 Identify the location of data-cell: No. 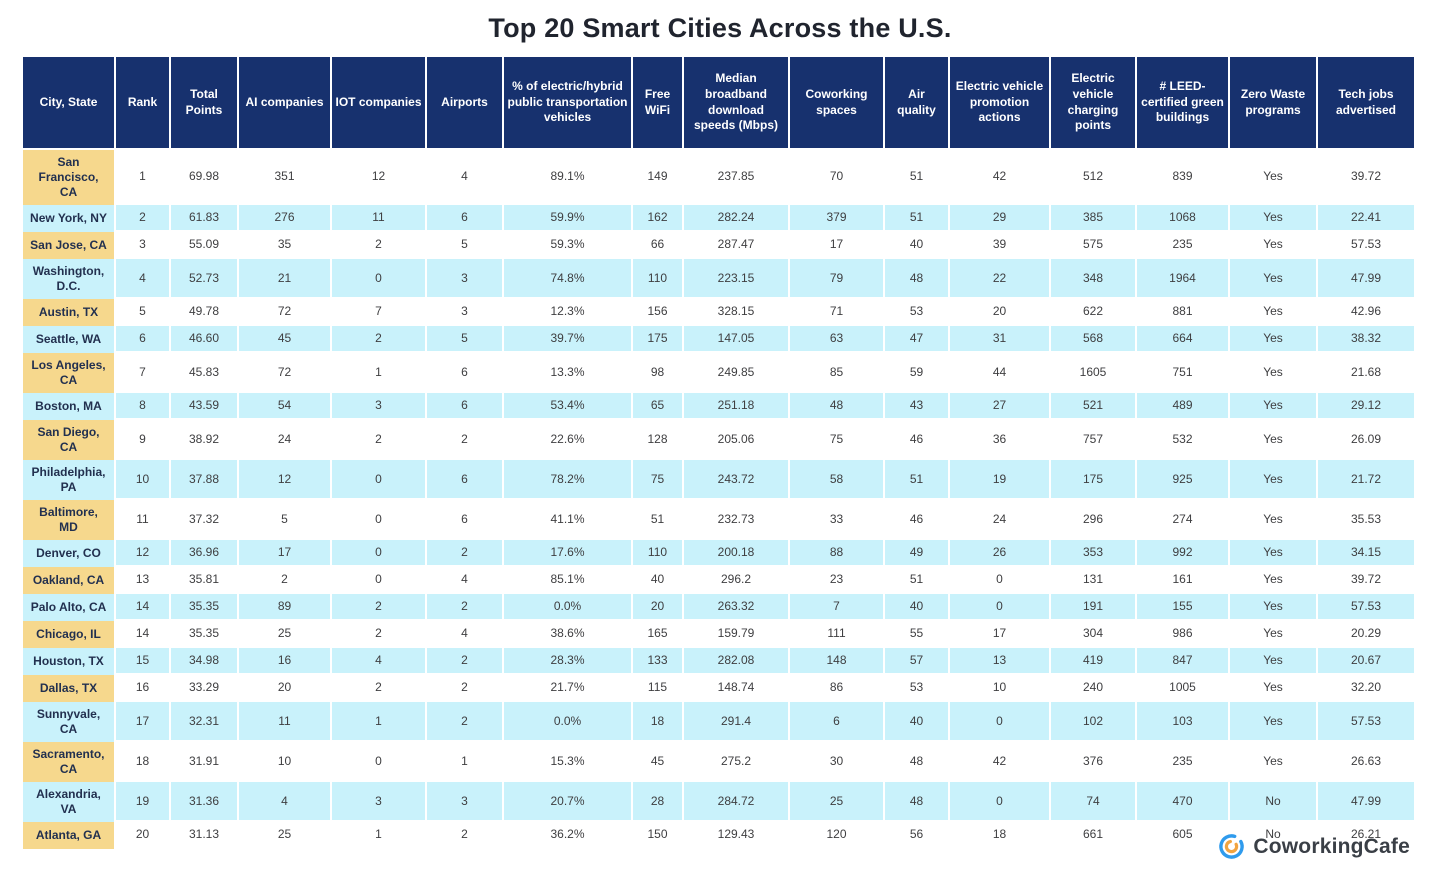
(1274, 835).